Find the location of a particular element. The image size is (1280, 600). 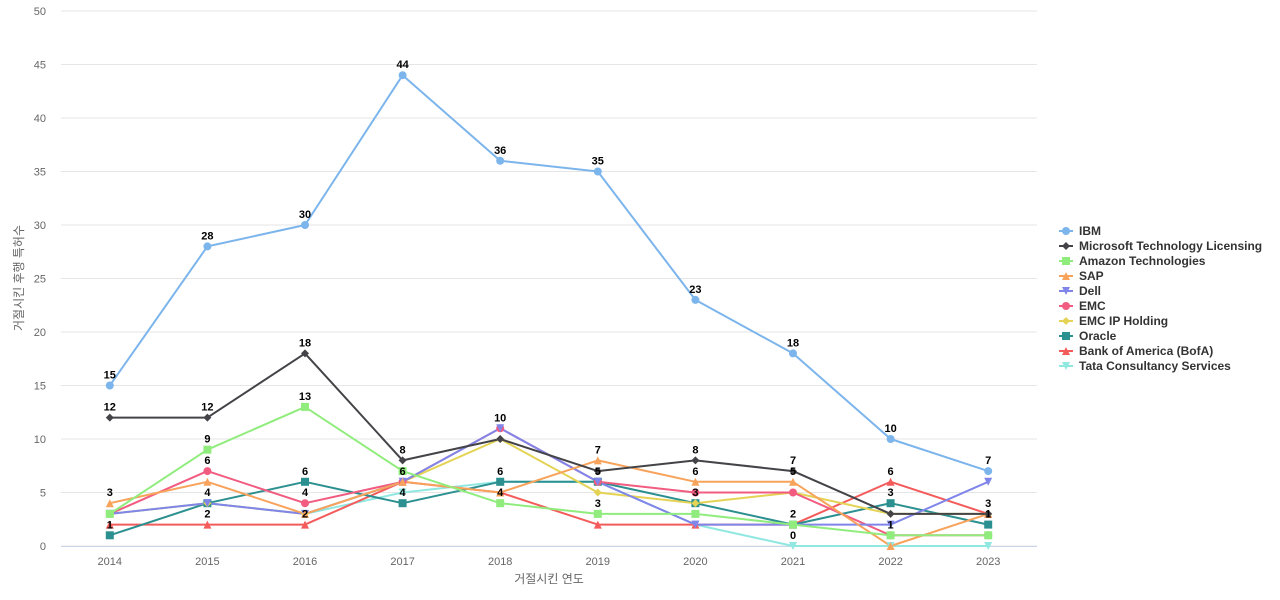

legend-item-sap: SAP is located at coordinates (1081, 276).